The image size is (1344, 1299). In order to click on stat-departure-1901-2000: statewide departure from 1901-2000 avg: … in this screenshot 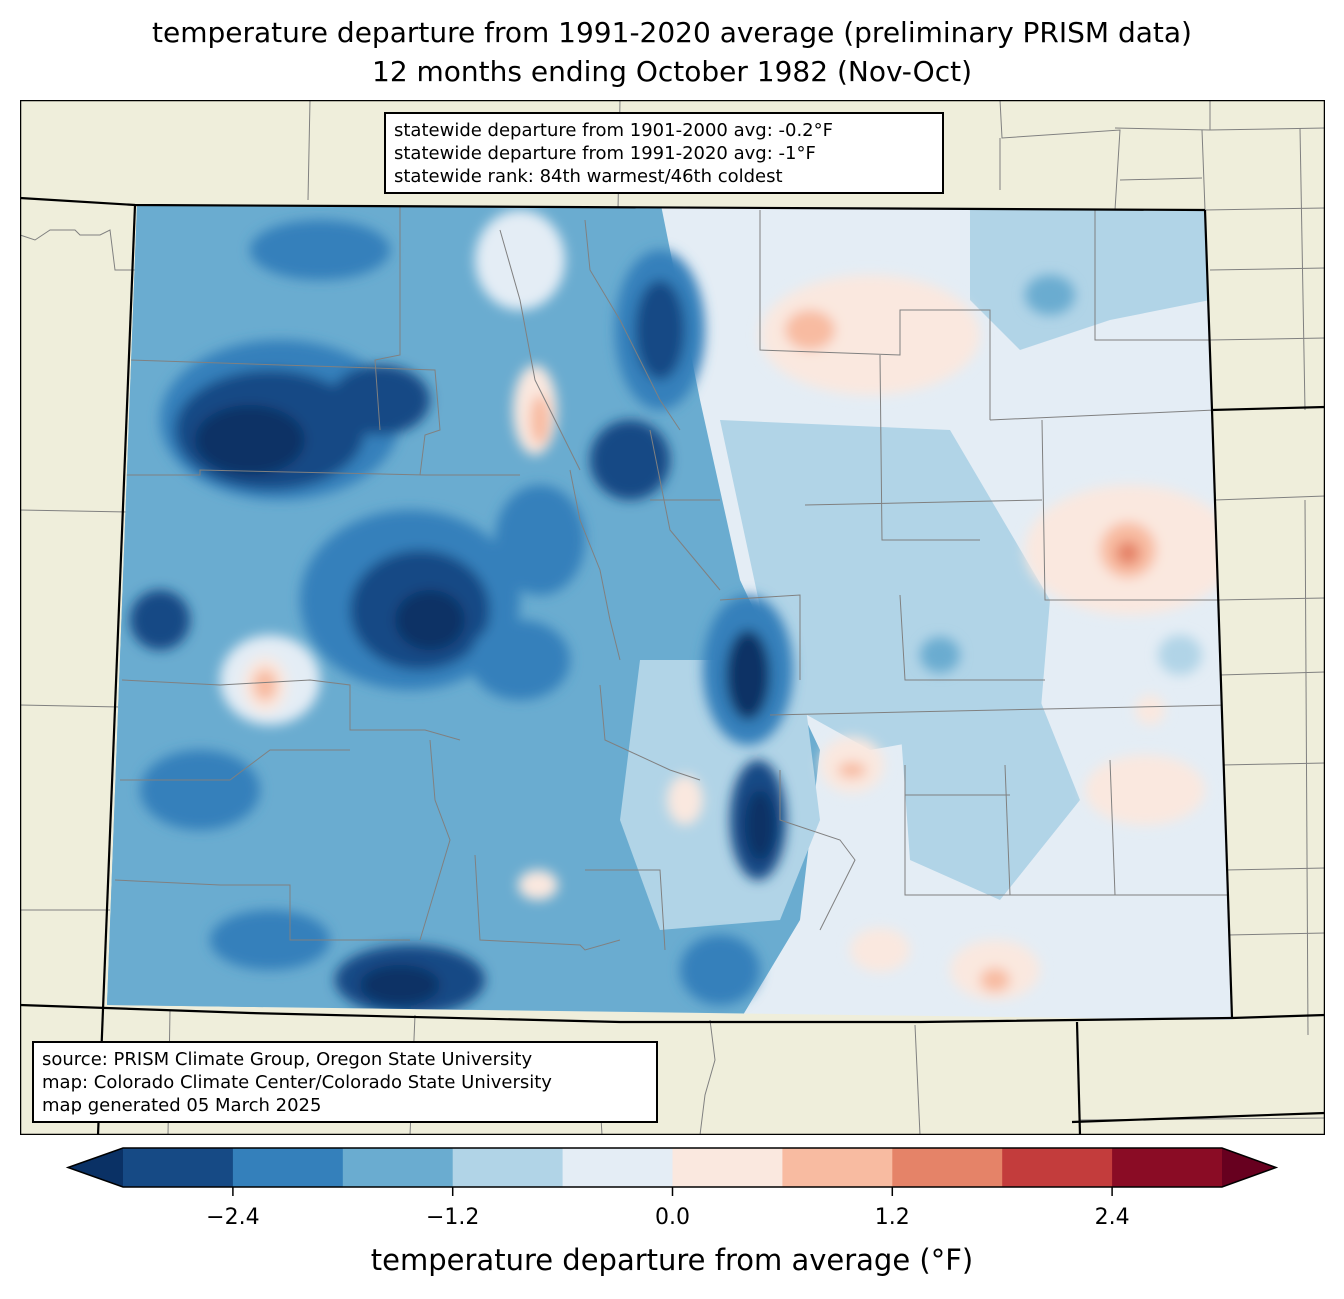, I will do `click(613, 130)`.